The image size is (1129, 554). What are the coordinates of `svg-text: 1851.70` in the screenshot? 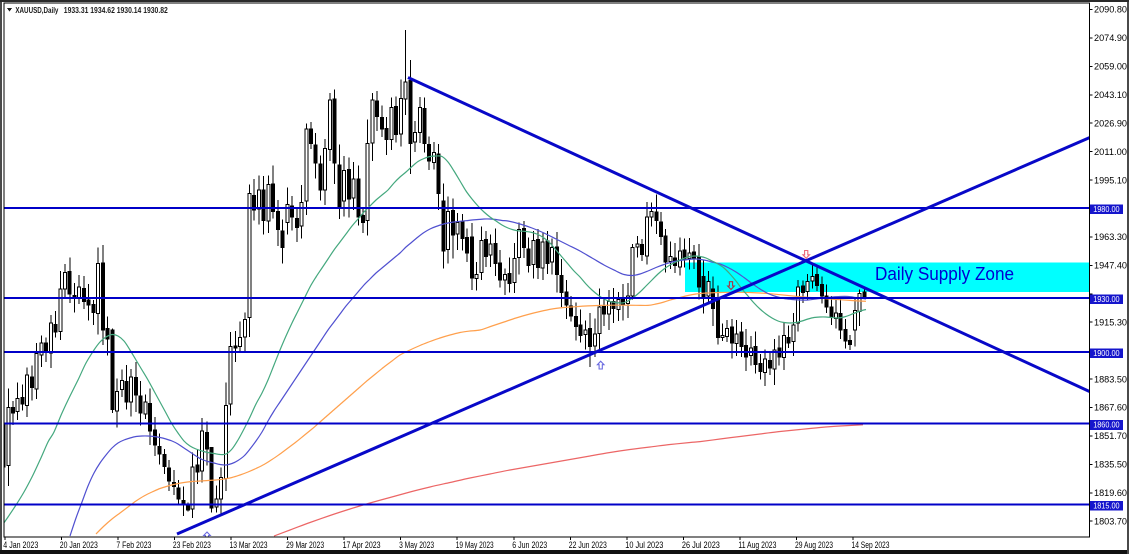 It's located at (1110, 436).